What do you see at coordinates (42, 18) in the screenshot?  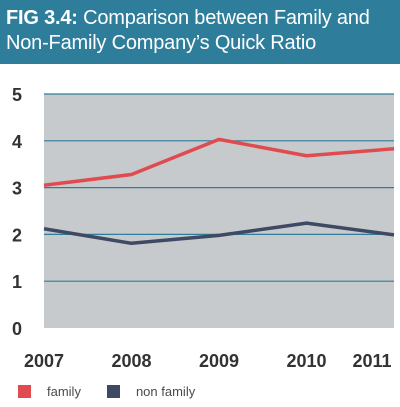 I see `figure-number: FIG 3.4:` at bounding box center [42, 18].